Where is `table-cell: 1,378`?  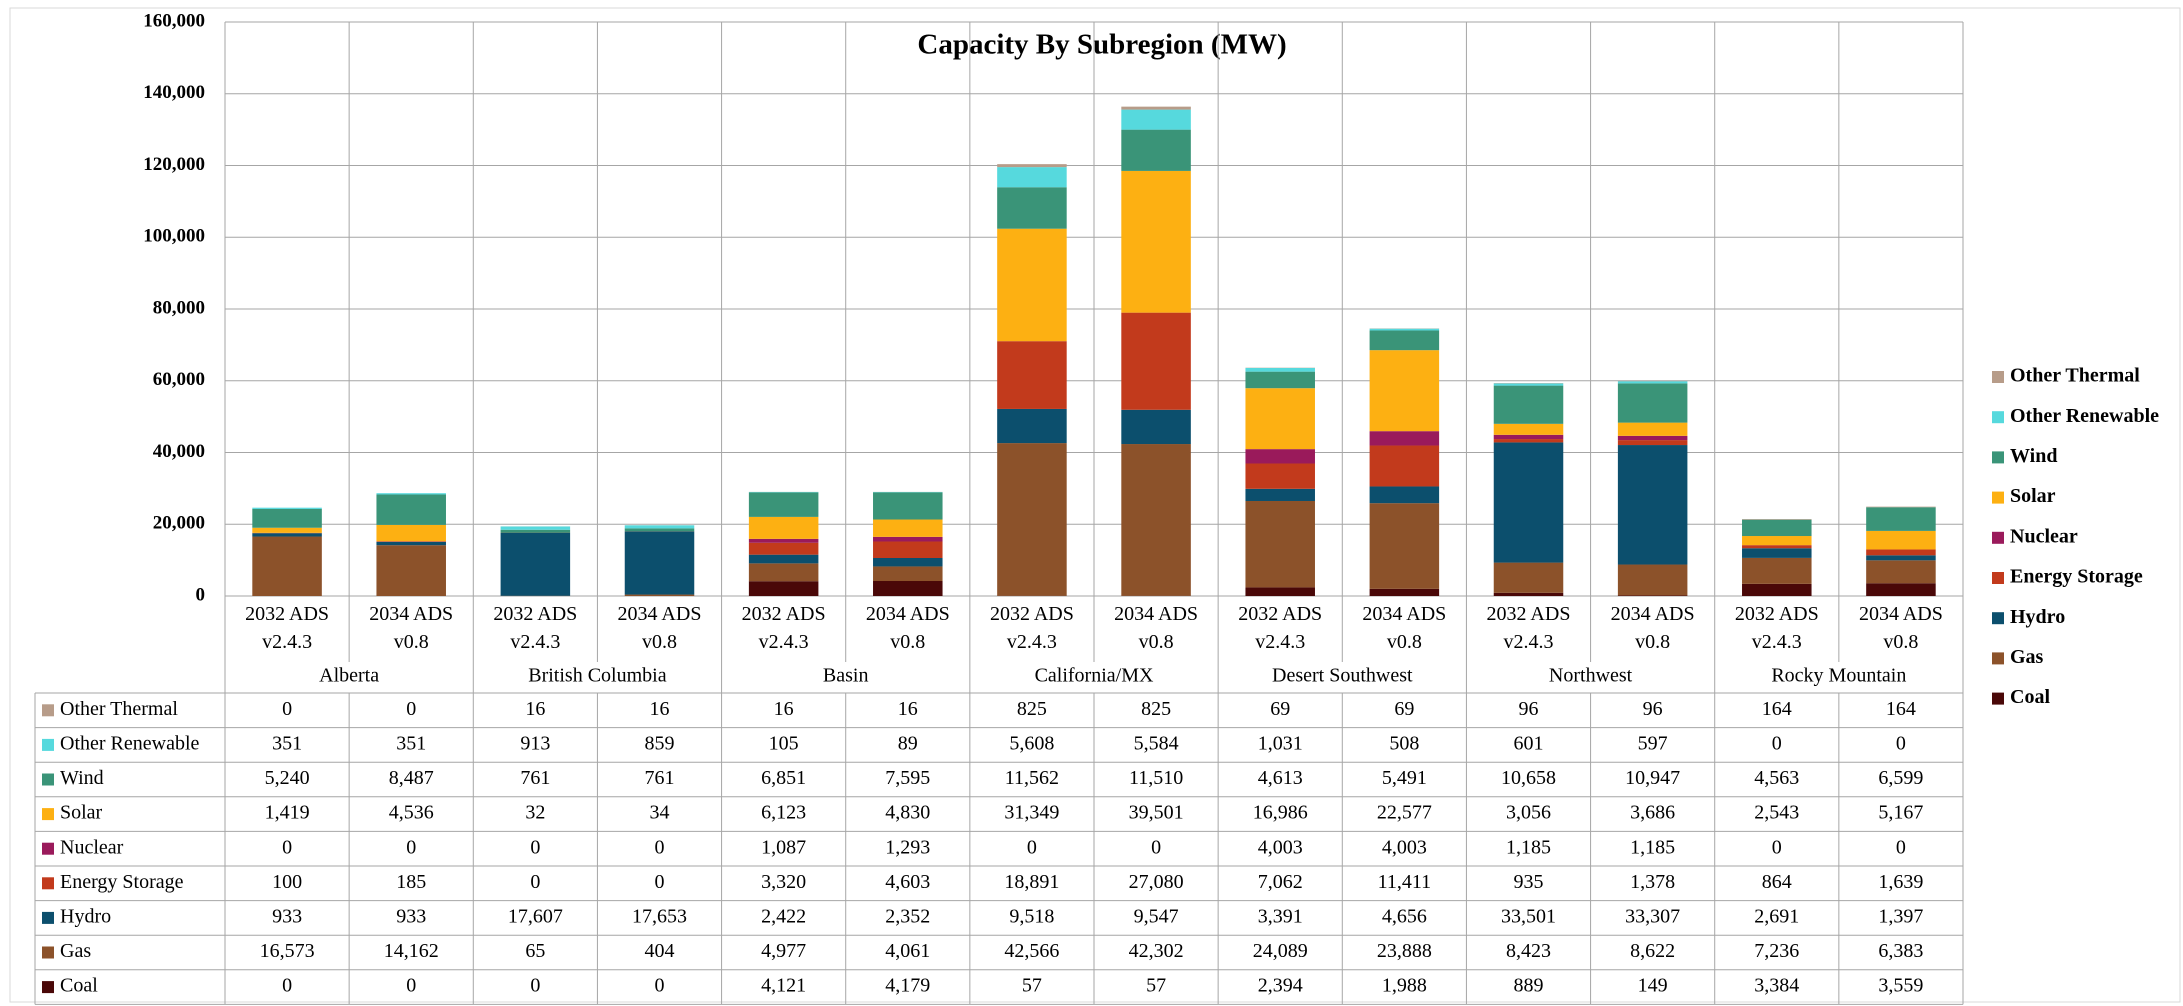 table-cell: 1,378 is located at coordinates (1652, 882).